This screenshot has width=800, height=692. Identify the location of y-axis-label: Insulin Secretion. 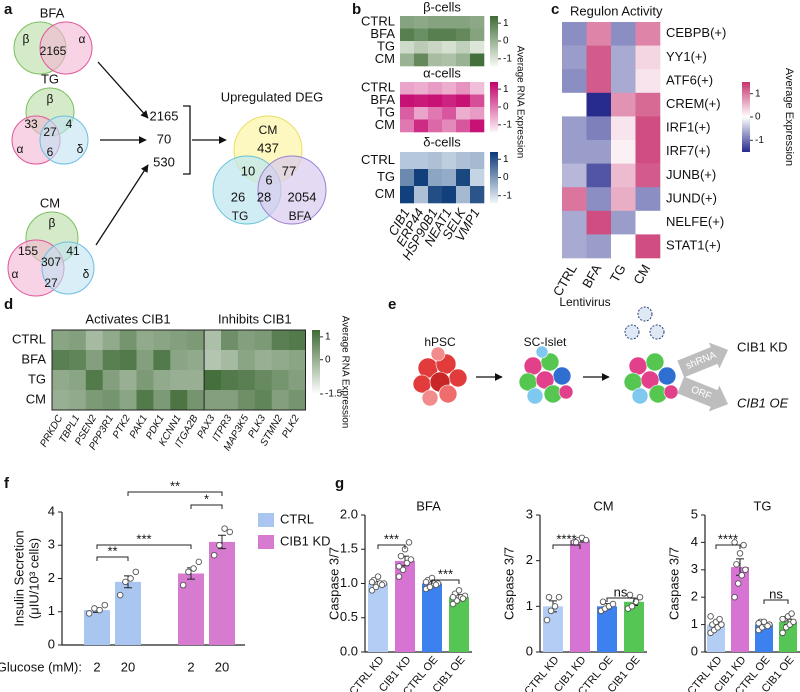
(18, 578).